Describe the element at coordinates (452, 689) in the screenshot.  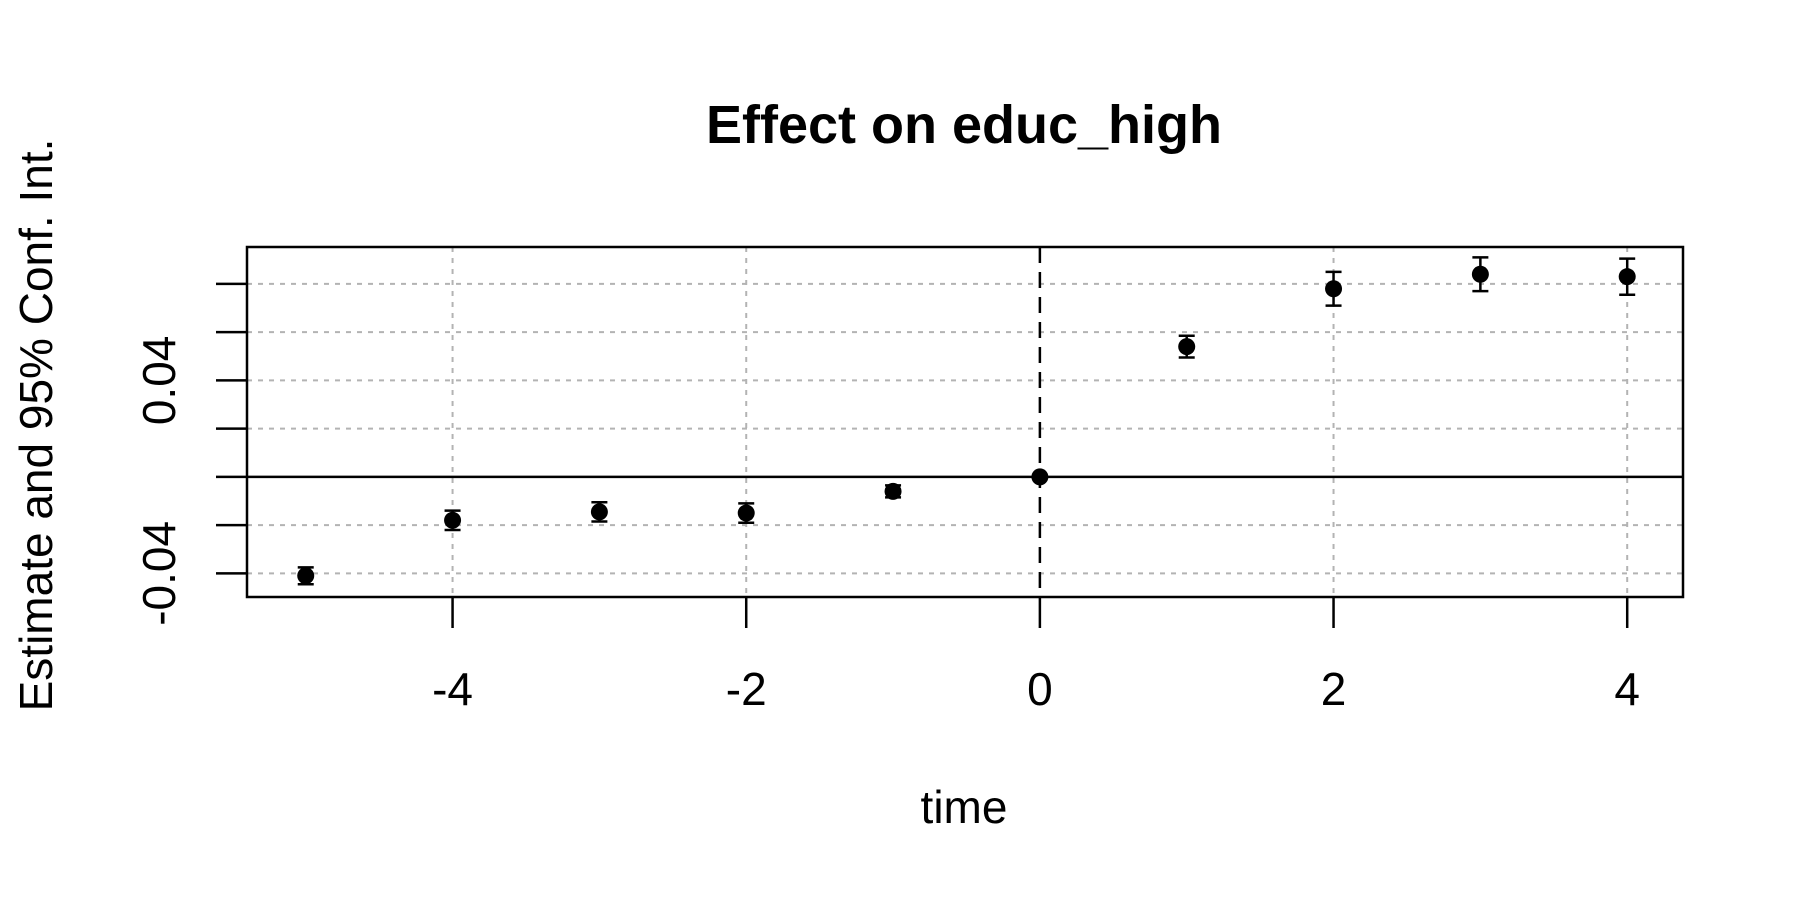
I see `x-tick-label: -4` at that location.